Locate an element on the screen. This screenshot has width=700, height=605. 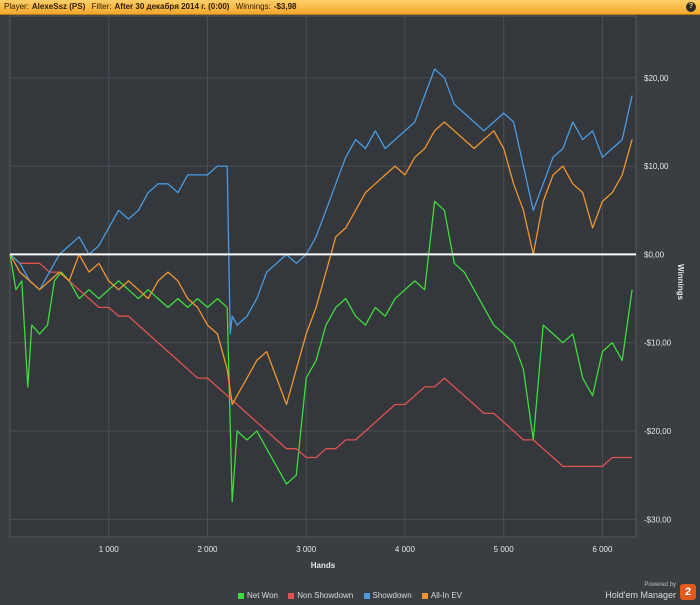
y-tick-label: $10,00 is located at coordinates (656, 166).